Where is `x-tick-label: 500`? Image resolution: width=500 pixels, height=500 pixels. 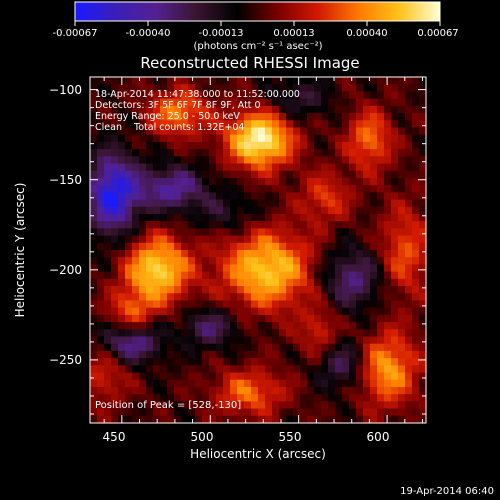
x-tick-label: 500 is located at coordinates (202, 437).